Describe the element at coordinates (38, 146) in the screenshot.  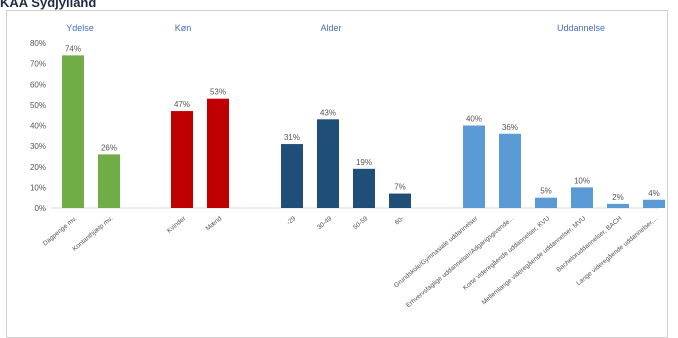
I see `y-tick-label: 30%` at that location.